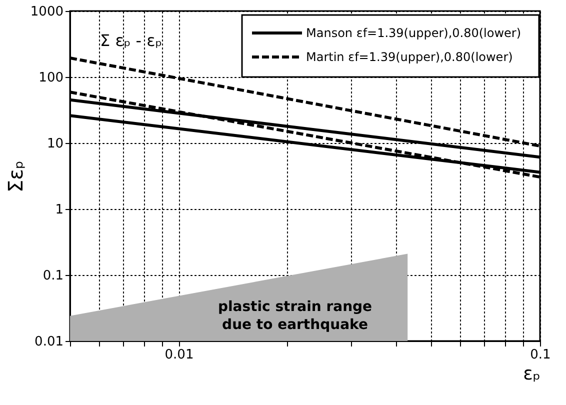  What do you see at coordinates (531, 374) in the screenshot?
I see `x-axis-title: εₚ` at bounding box center [531, 374].